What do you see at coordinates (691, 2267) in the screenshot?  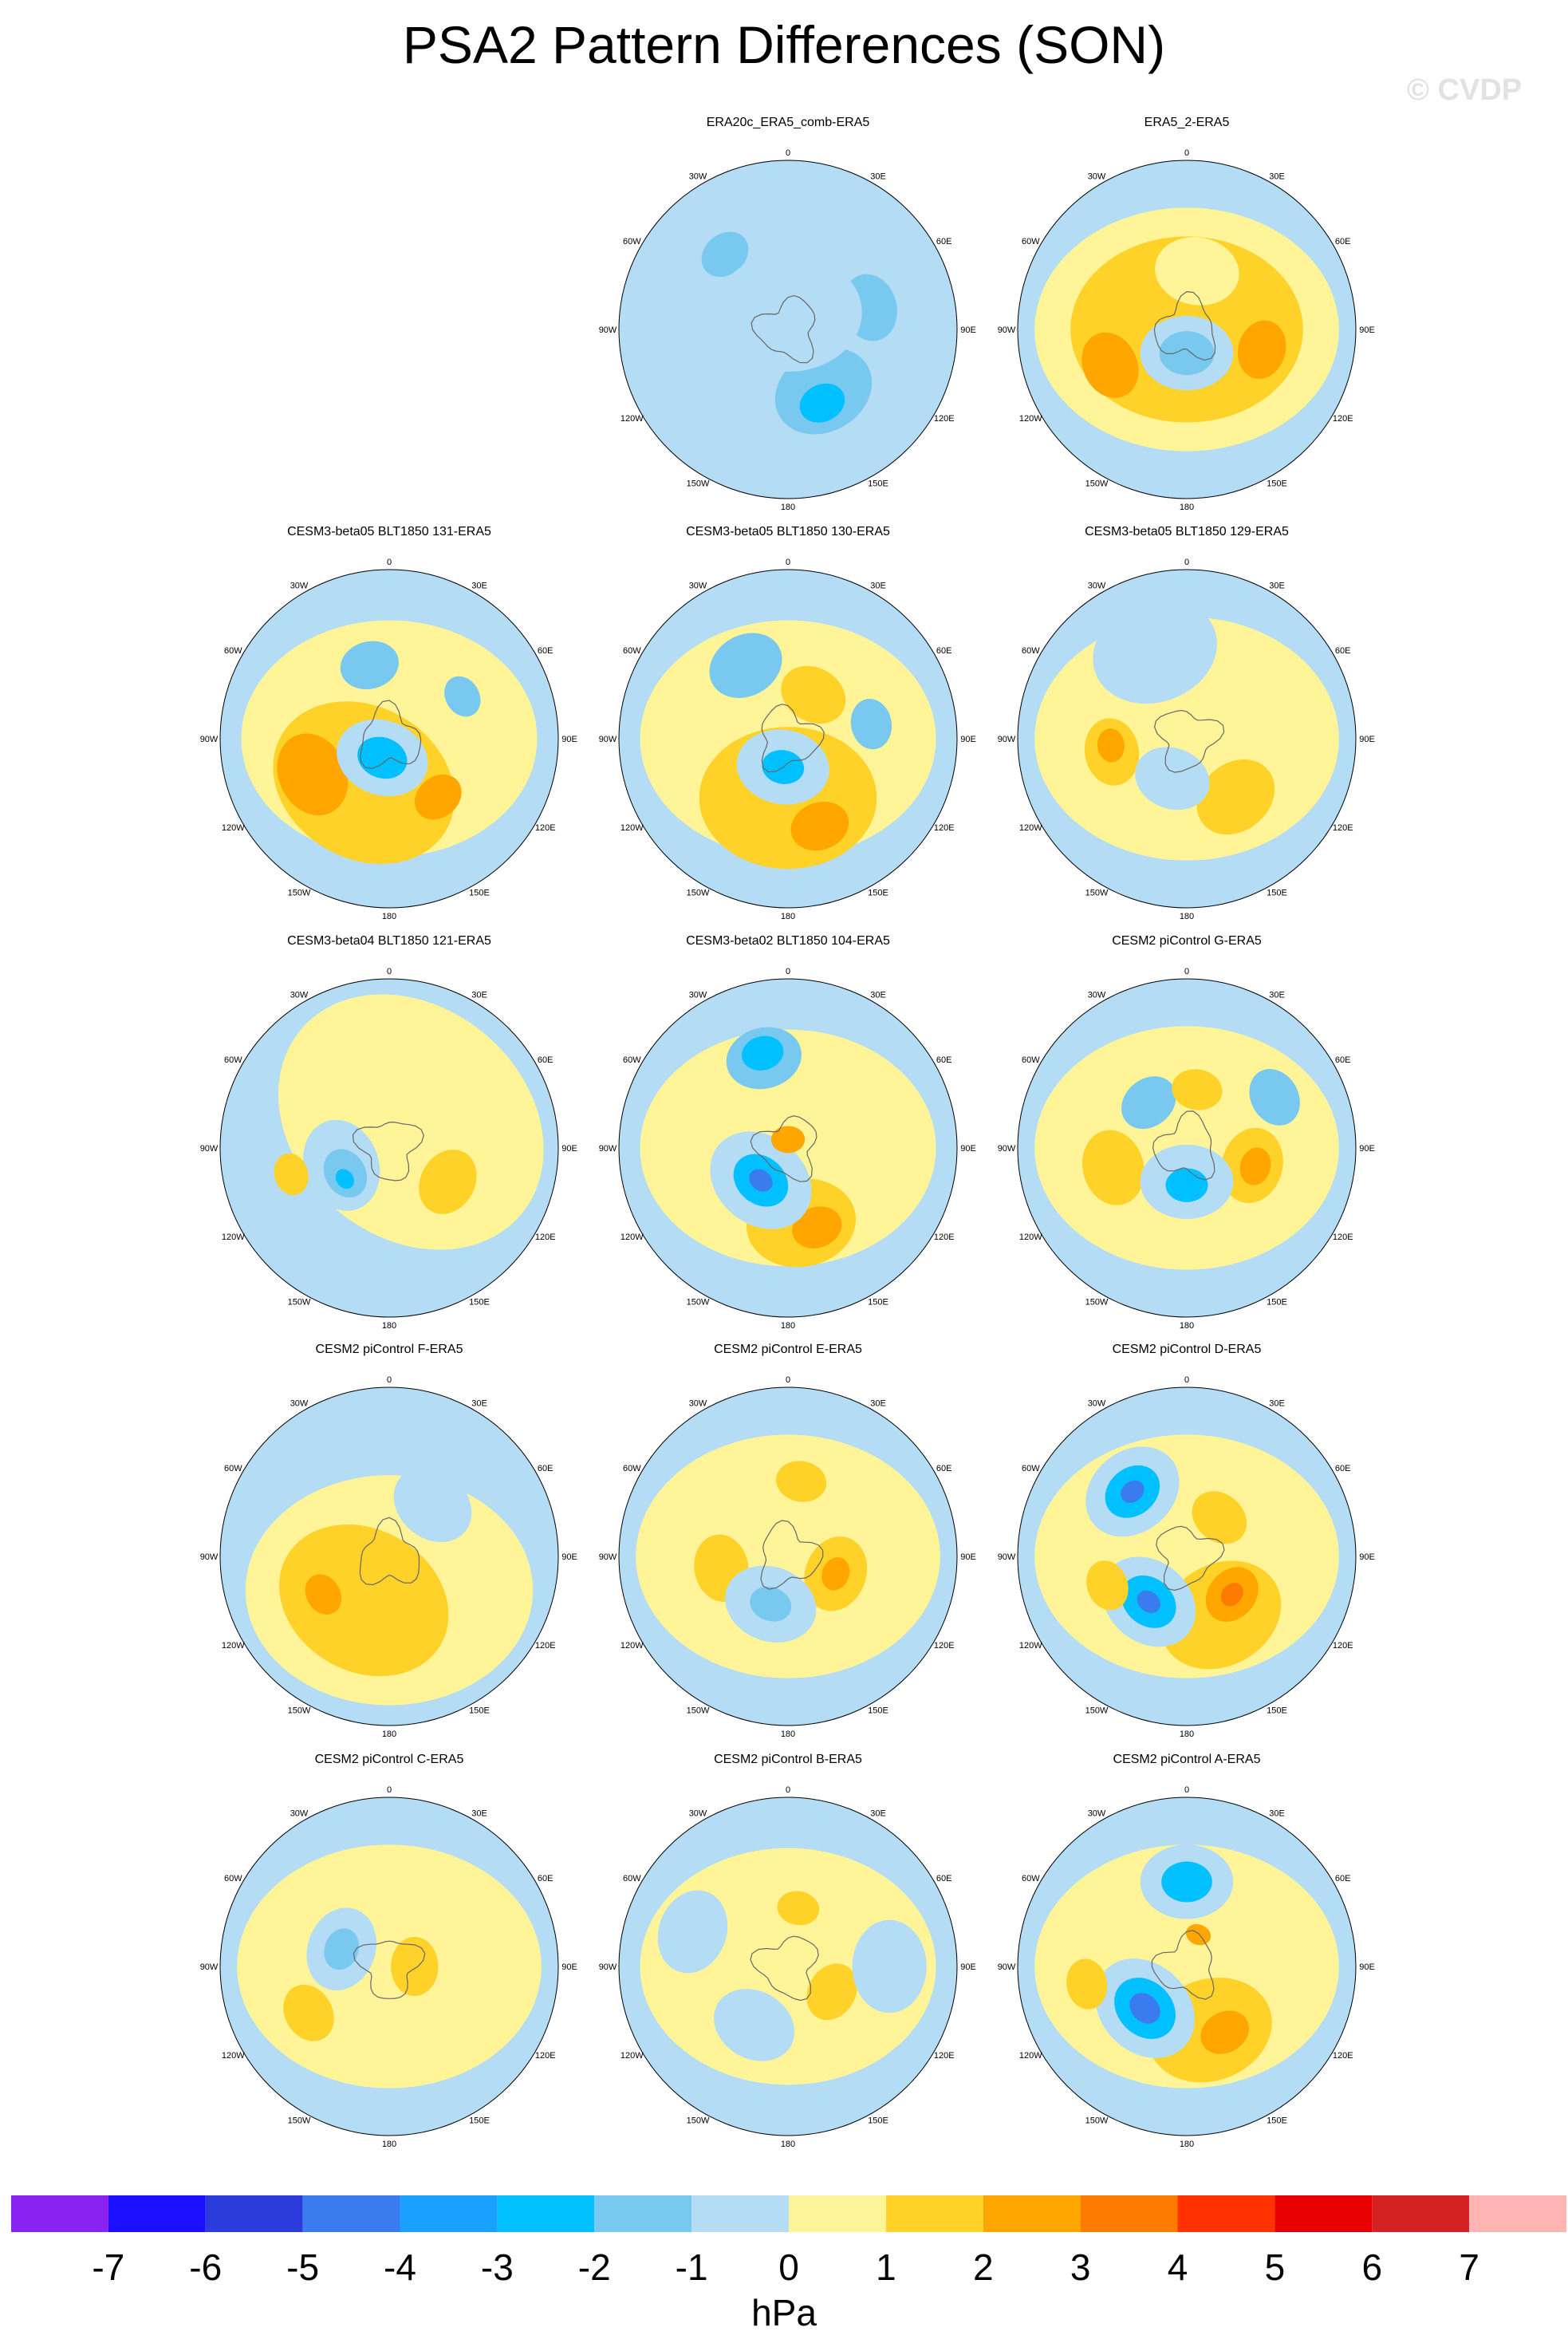 I see `colorbar-tick: -1` at bounding box center [691, 2267].